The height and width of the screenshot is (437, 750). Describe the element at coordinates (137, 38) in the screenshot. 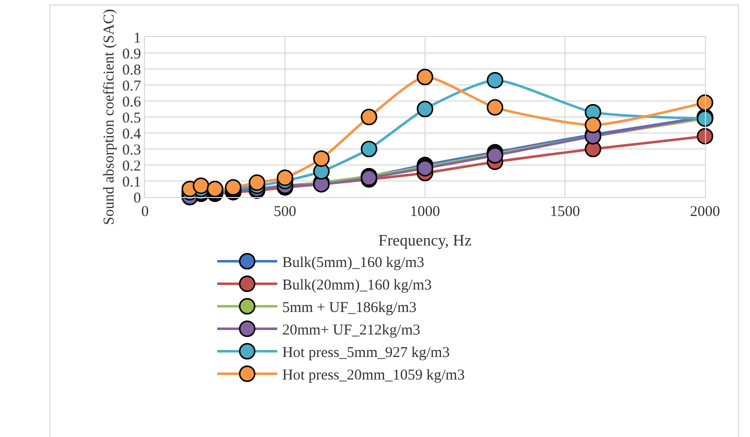

I see `y-tick-label: 1` at that location.